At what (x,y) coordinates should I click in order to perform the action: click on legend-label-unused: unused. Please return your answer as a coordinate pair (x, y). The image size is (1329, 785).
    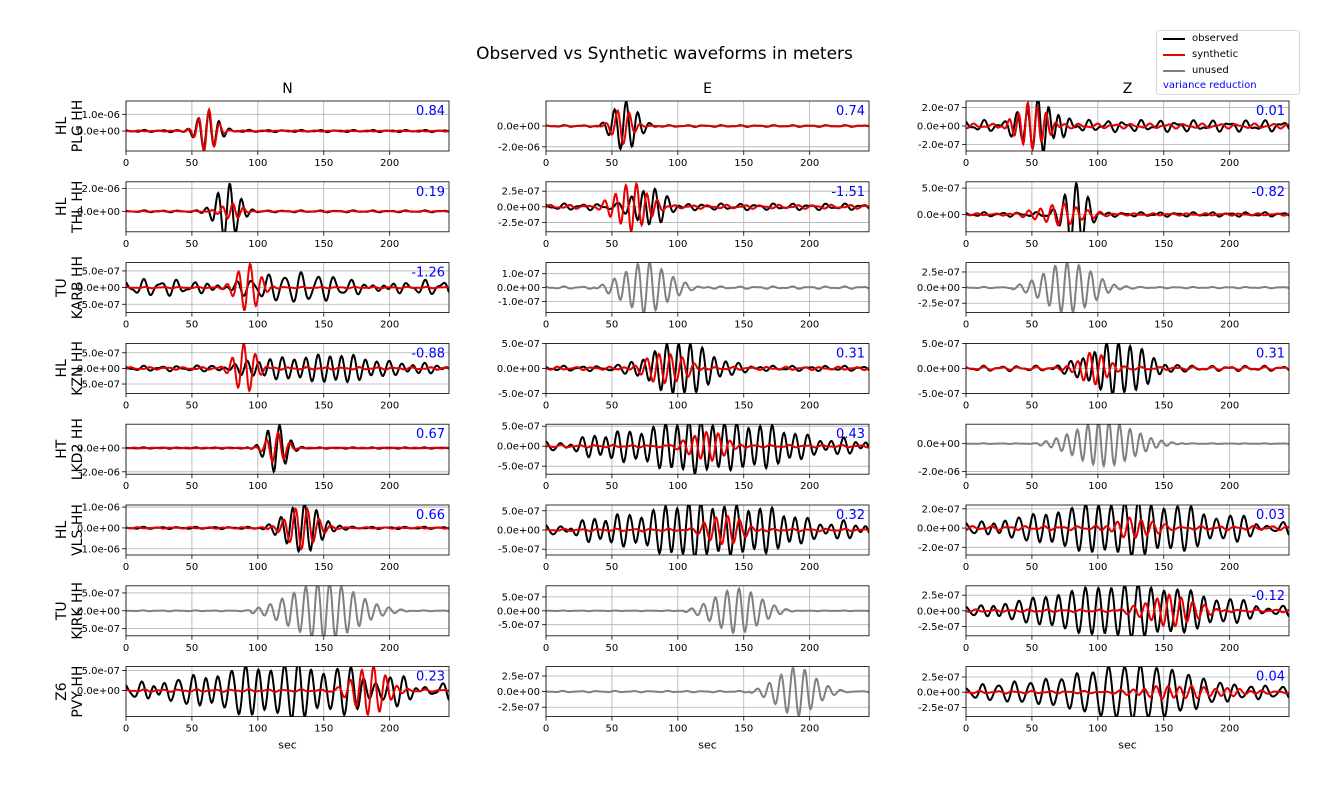
    Looking at the image, I should click on (1210, 70).